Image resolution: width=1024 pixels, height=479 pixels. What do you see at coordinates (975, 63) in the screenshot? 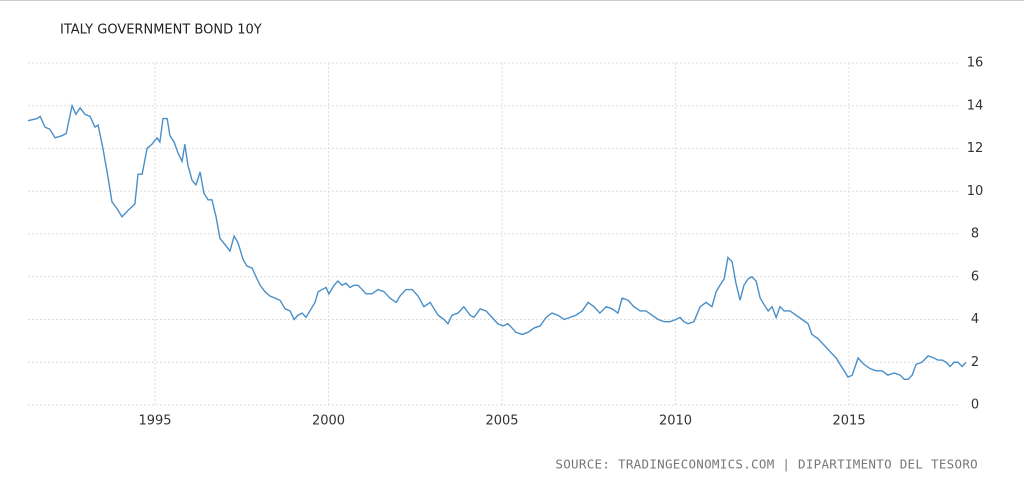
I see `y-tick-label: 16` at bounding box center [975, 63].